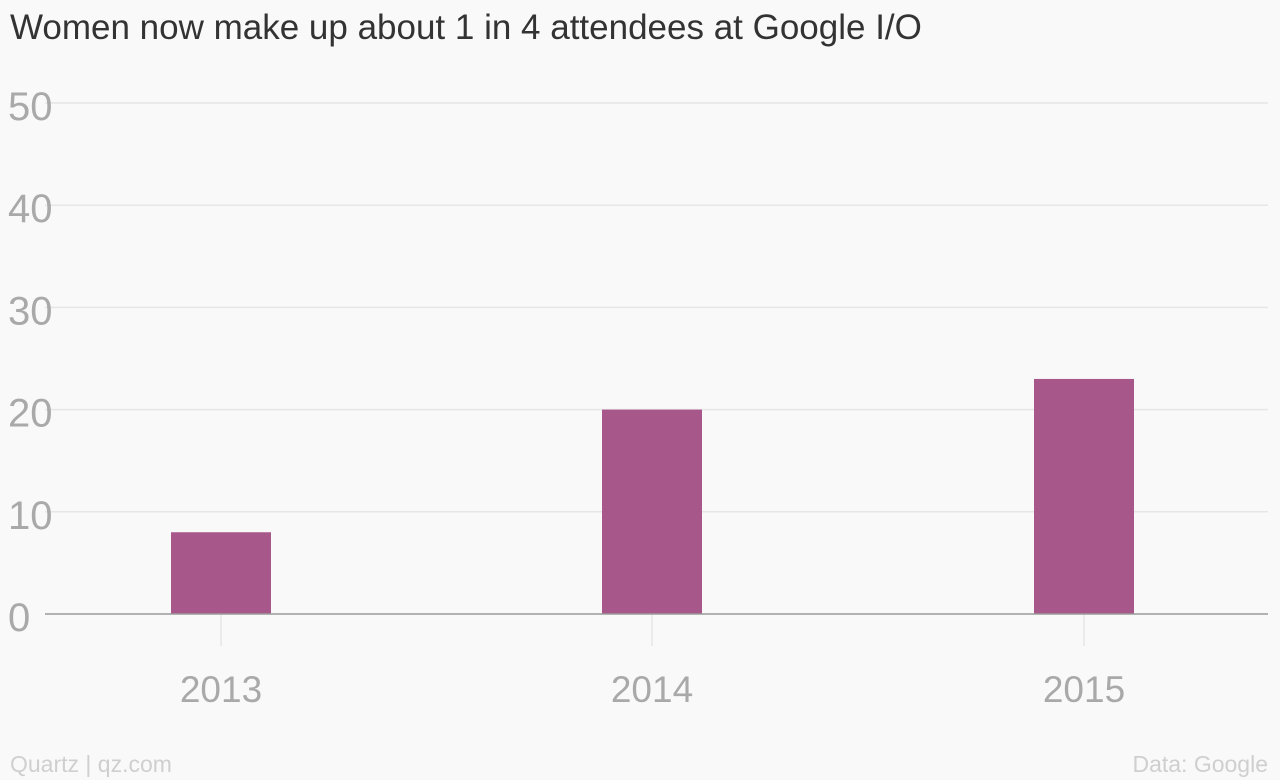 The height and width of the screenshot is (780, 1280). Describe the element at coordinates (30, 107) in the screenshot. I see `y-tick-label: 50` at that location.